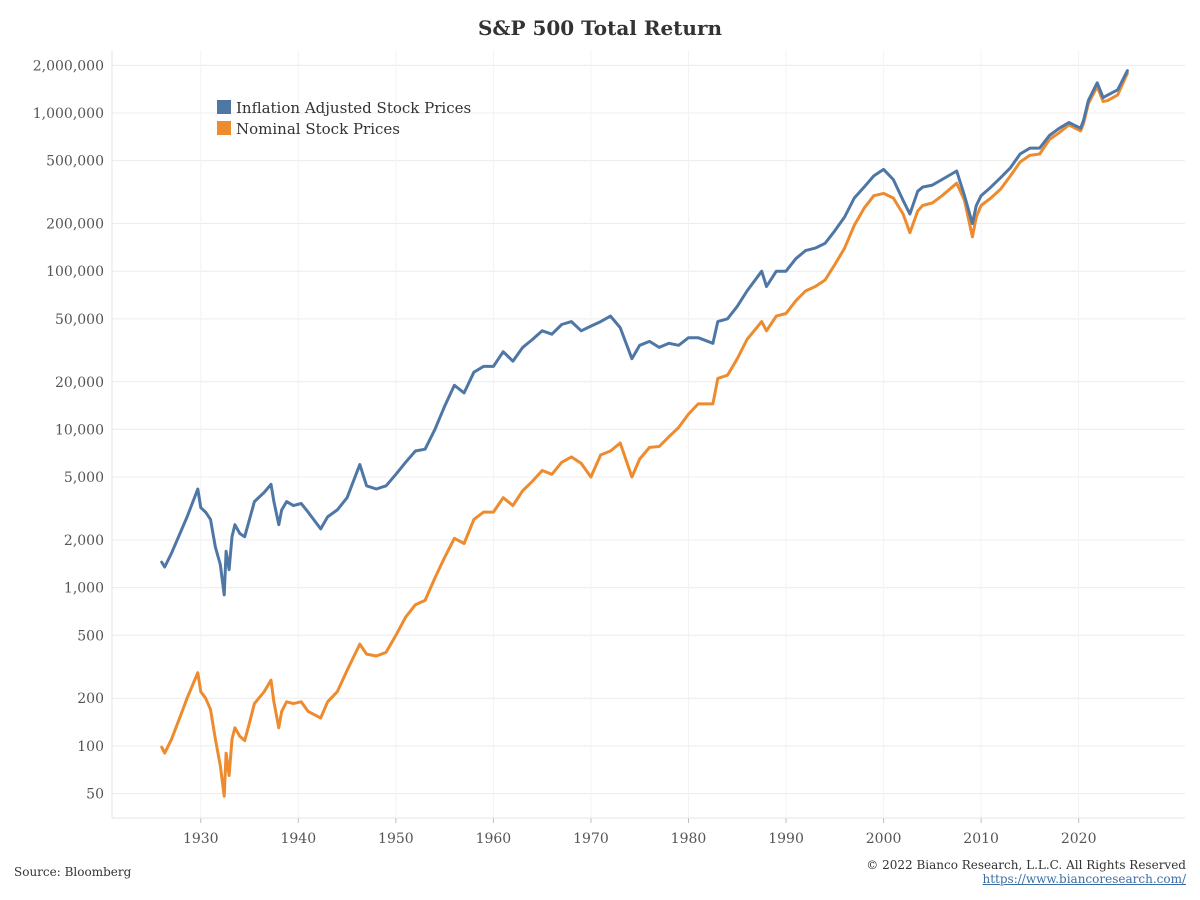  What do you see at coordinates (75, 225) in the screenshot?
I see `y-tick-label: 200,000` at bounding box center [75, 225].